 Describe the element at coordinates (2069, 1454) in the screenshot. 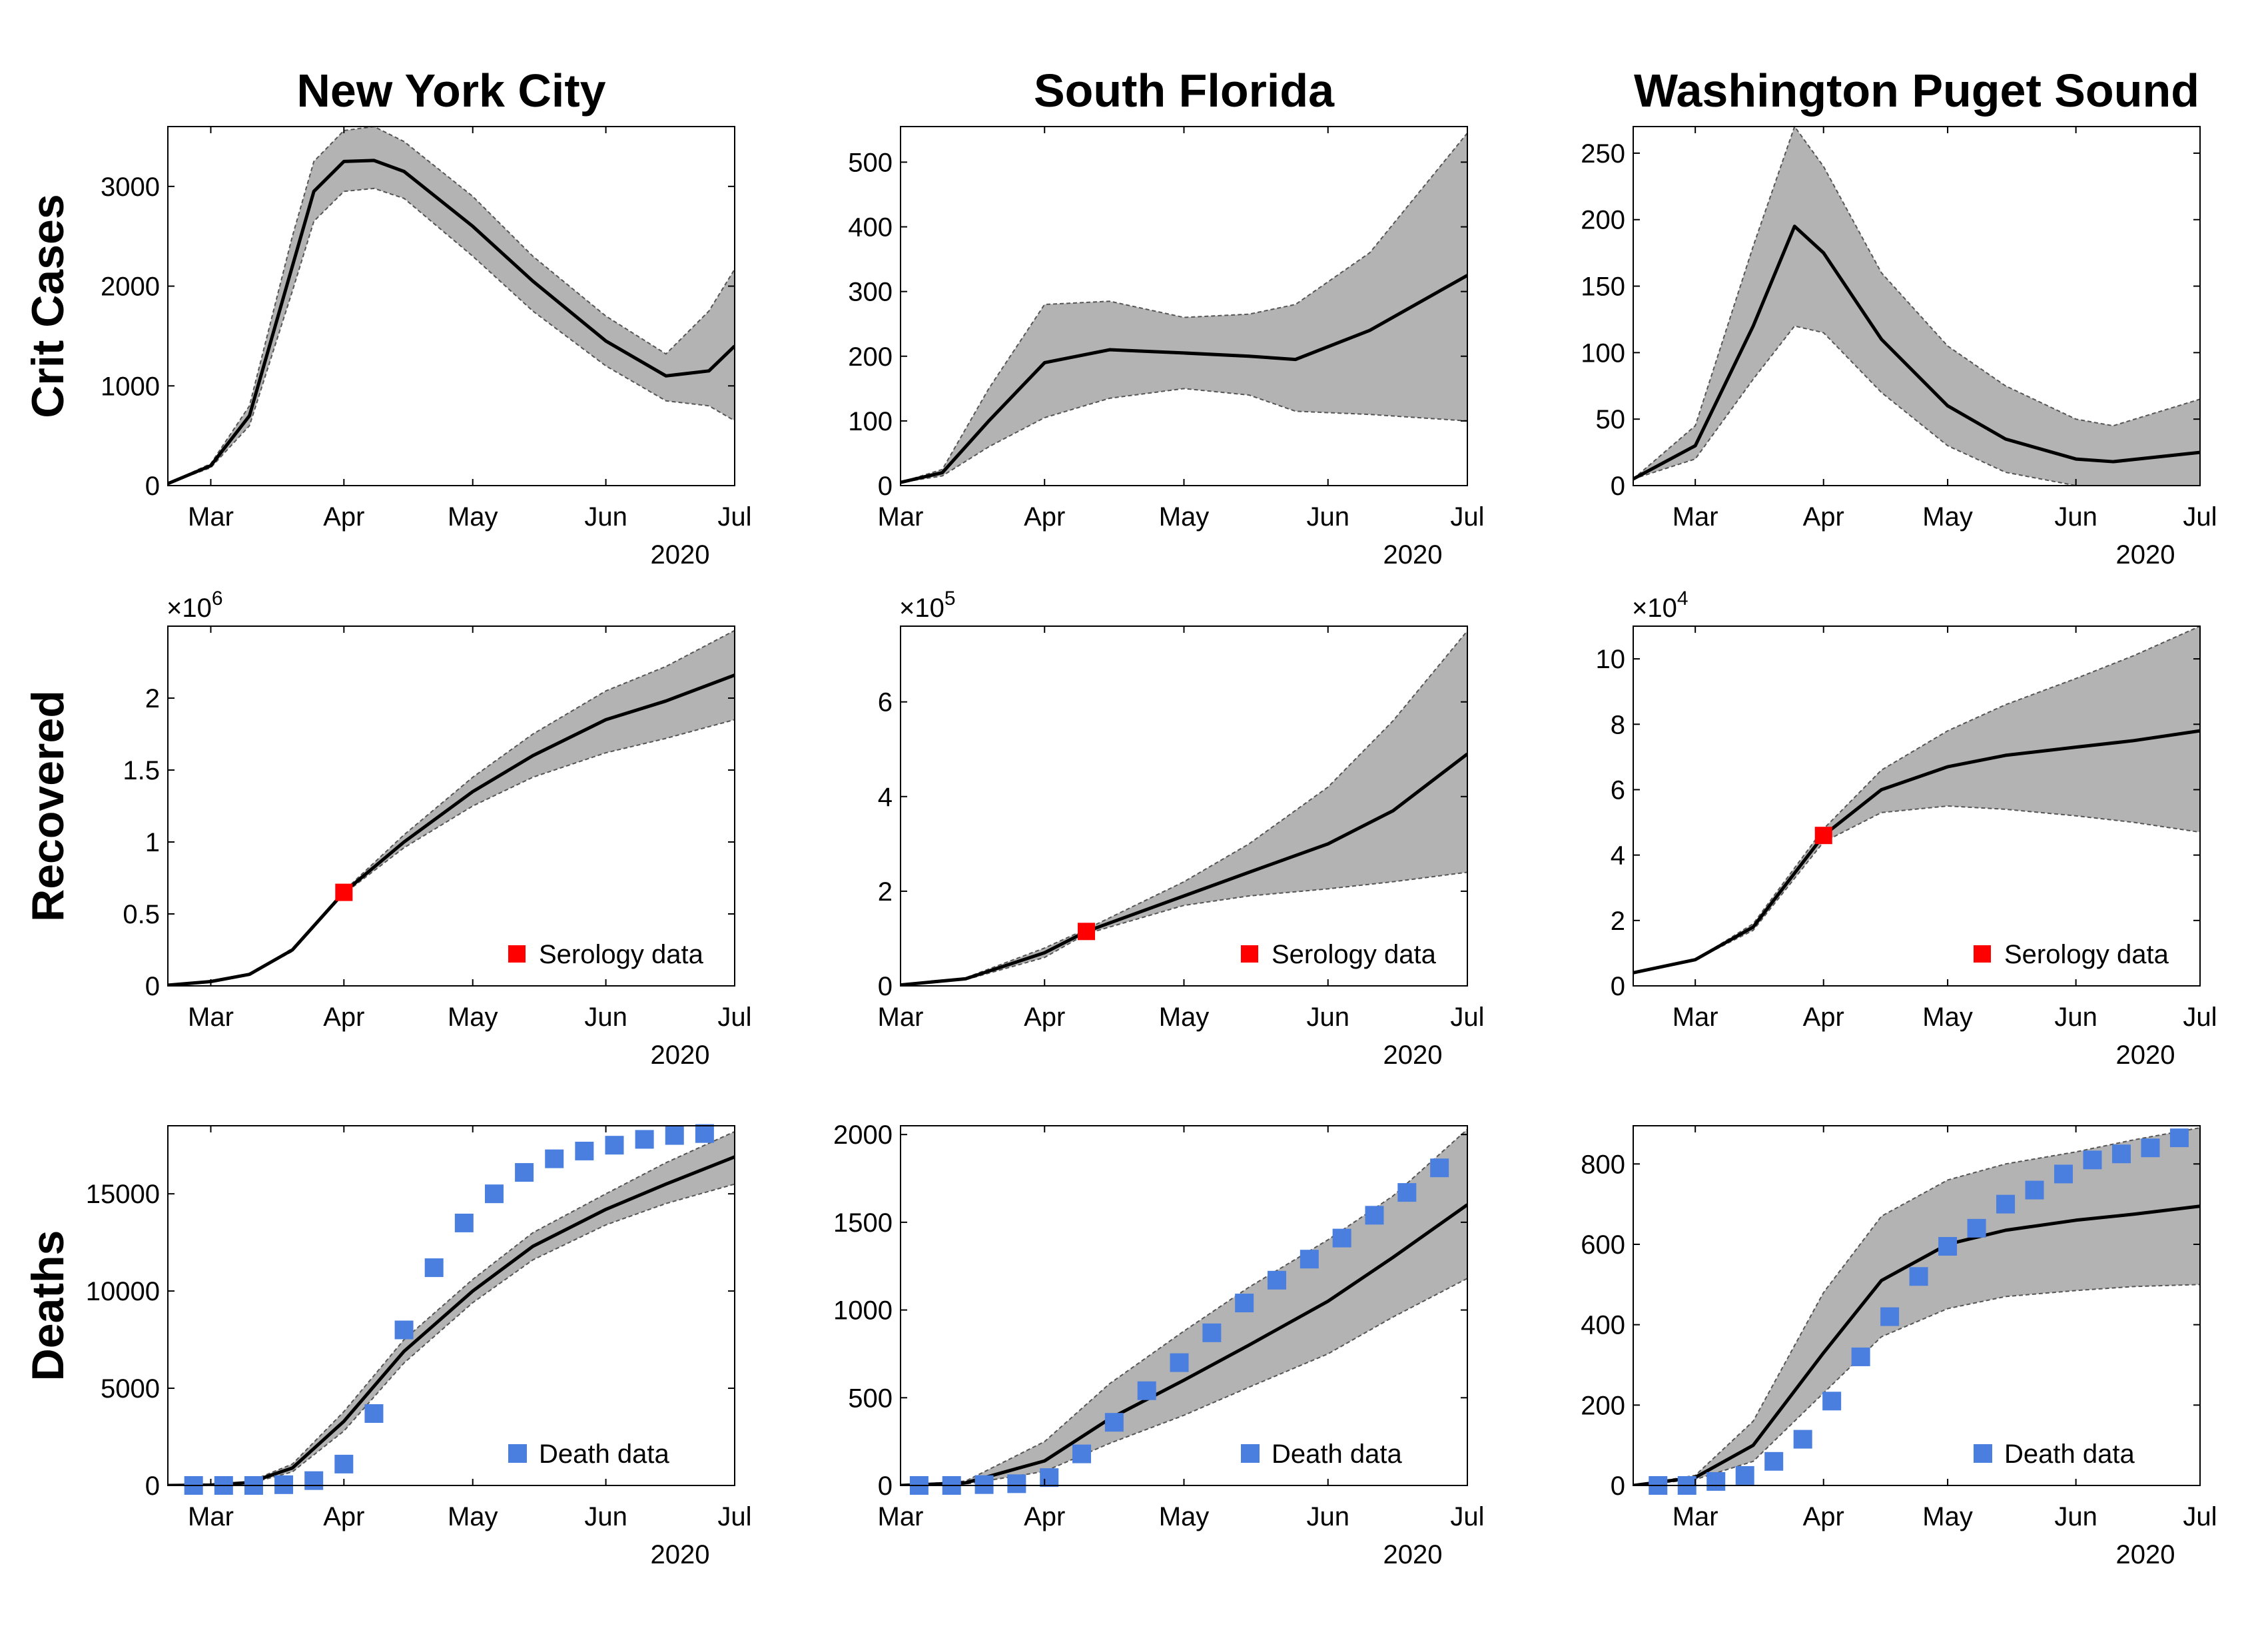

I see `legend-label: Death data` at that location.